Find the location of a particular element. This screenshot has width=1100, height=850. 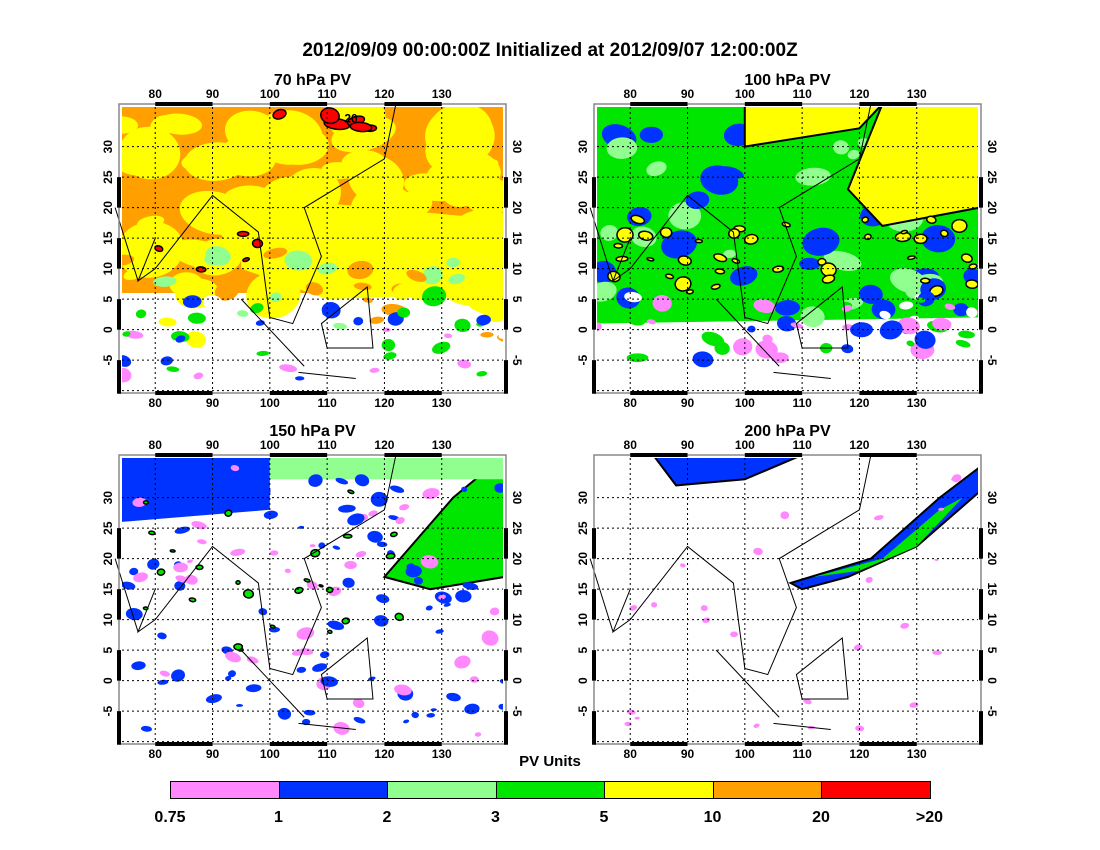

lat-tick-label: 0 is located at coordinates (992, 329).